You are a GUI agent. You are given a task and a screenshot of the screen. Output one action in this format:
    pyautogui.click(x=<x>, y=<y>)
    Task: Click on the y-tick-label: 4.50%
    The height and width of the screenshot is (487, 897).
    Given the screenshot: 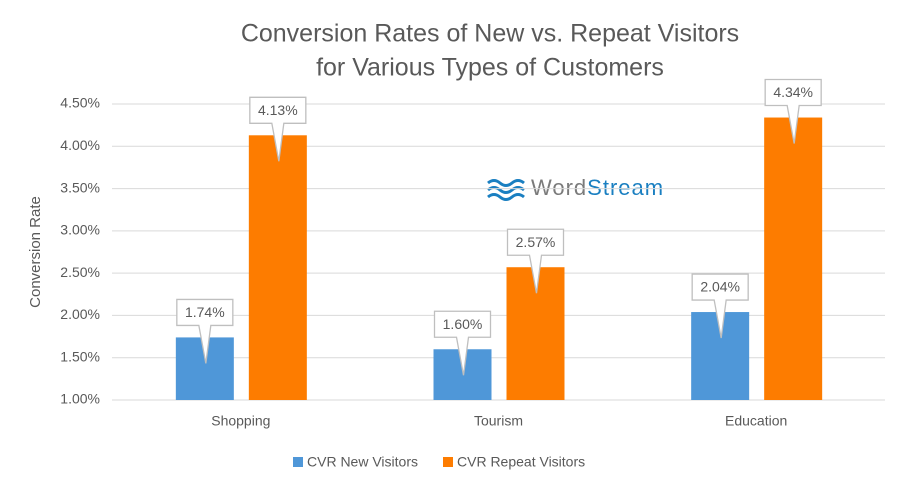 What is the action you would take?
    pyautogui.click(x=80, y=103)
    